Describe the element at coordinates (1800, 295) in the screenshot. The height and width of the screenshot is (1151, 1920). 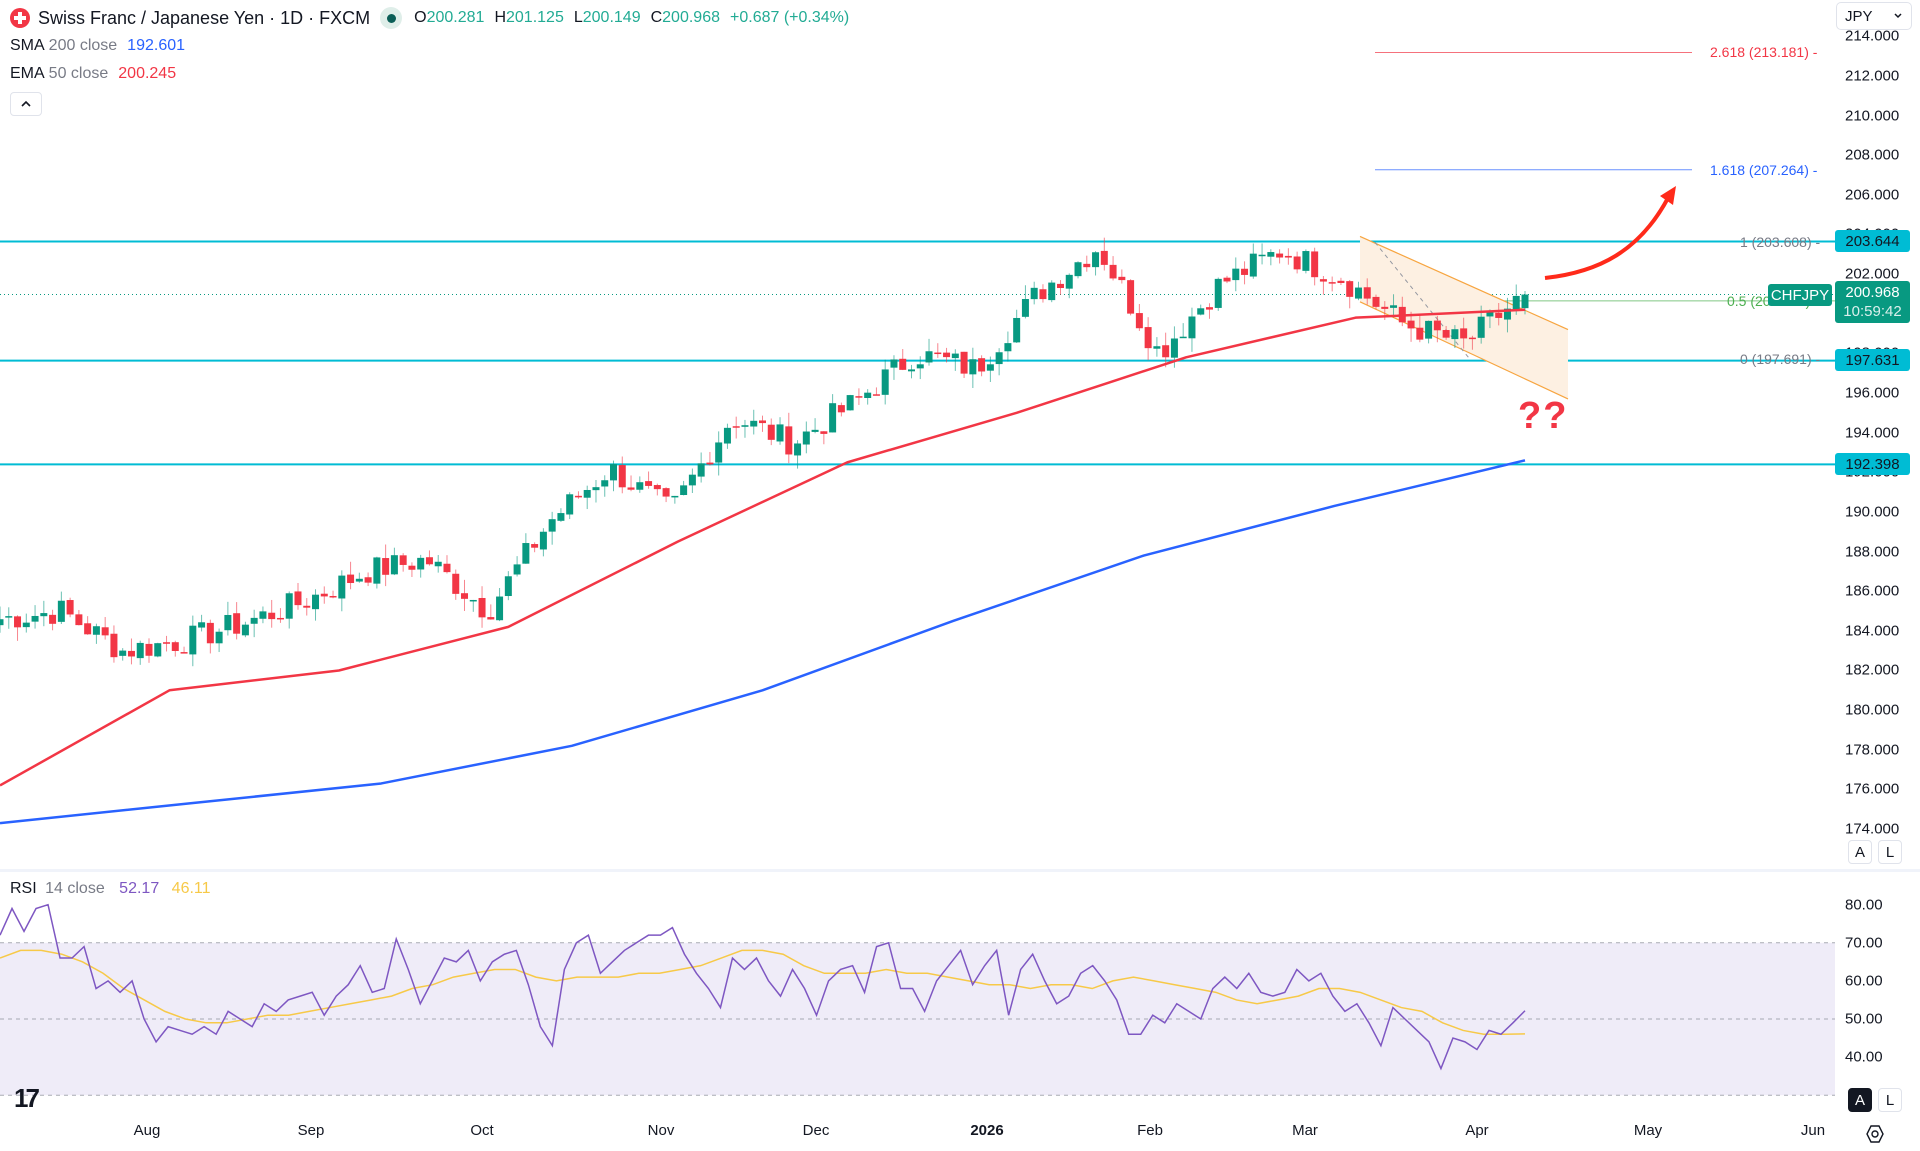
I see `symbol-tag: CHFJPY` at that location.